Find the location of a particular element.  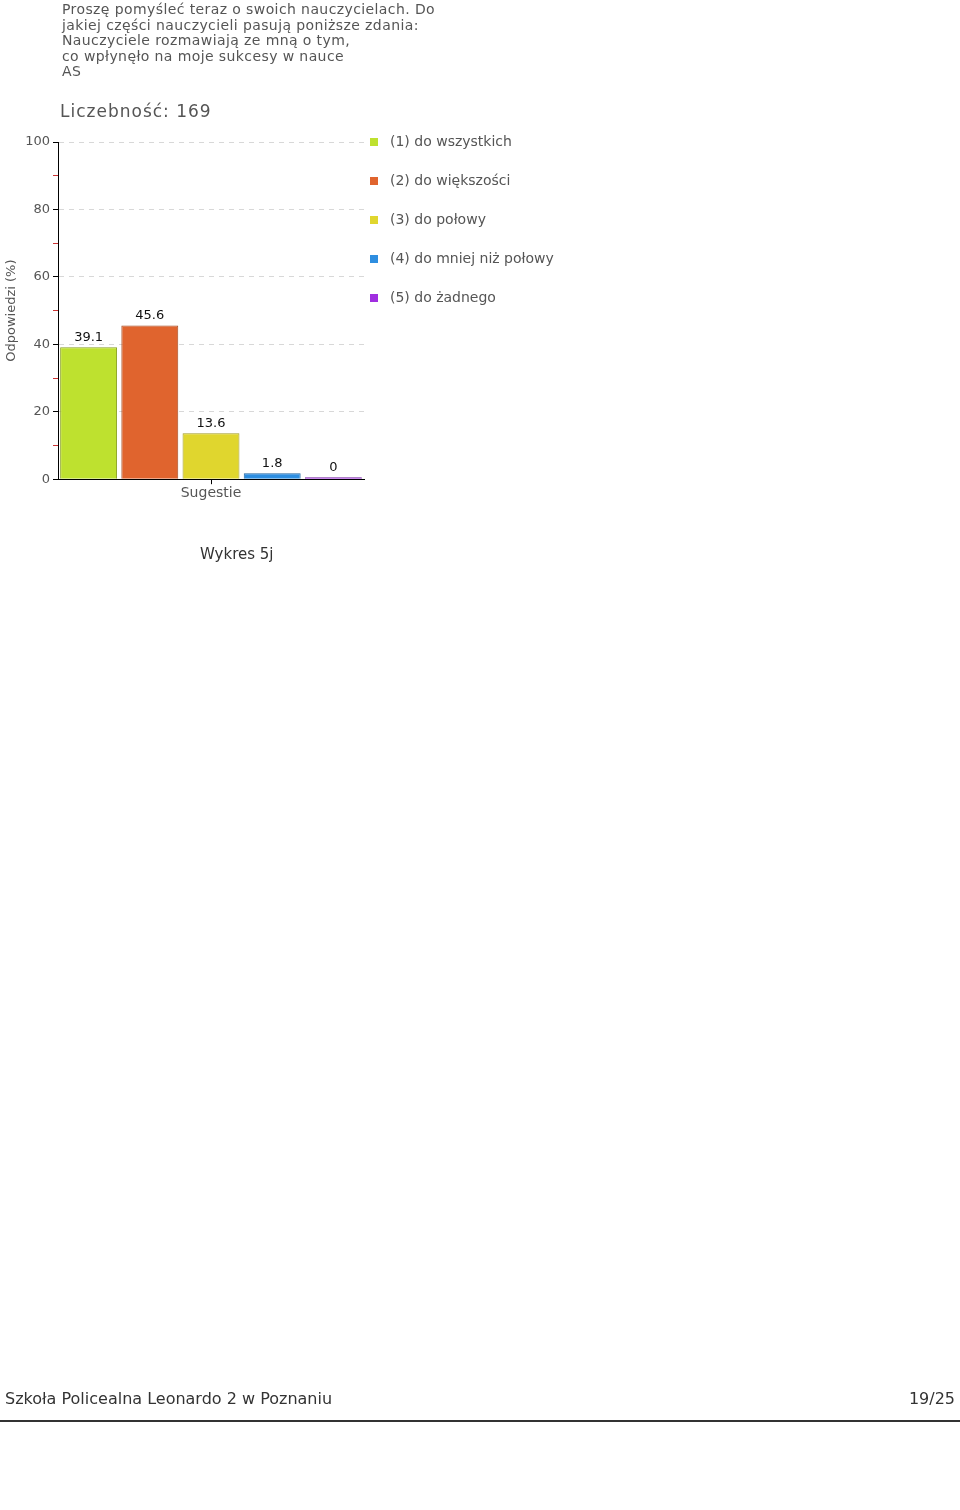

data-label: 1.8 is located at coordinates (272, 463).